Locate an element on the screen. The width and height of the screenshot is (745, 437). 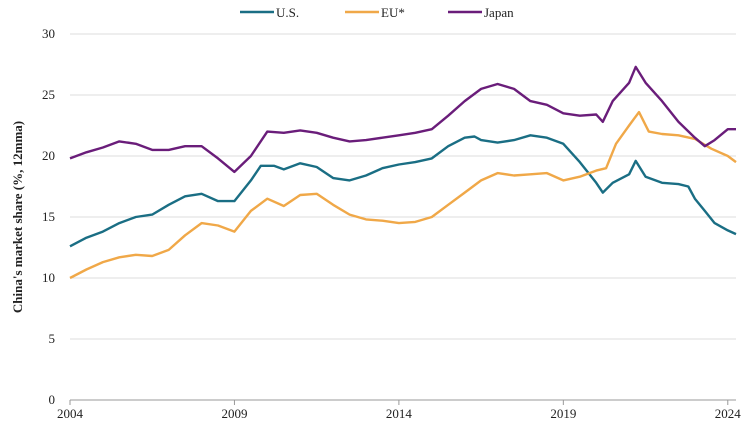
legend-label: U.S. is located at coordinates (287, 12).